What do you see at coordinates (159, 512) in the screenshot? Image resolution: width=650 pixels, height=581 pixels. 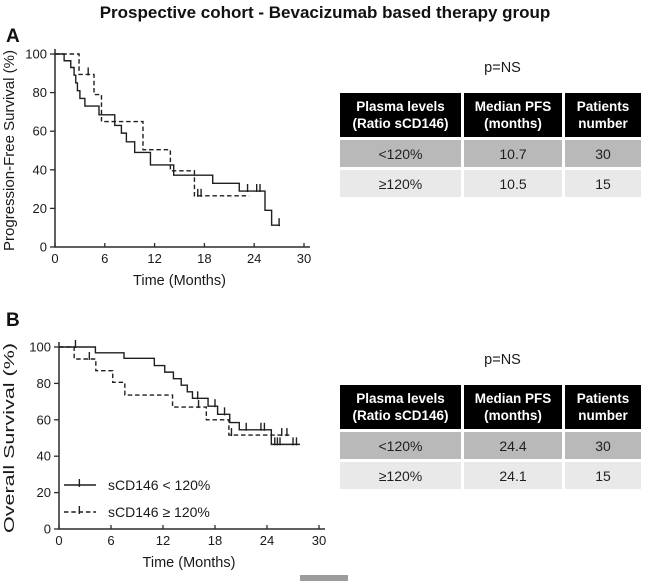 I see `legend-label: sCD146 ≥ 120%` at bounding box center [159, 512].